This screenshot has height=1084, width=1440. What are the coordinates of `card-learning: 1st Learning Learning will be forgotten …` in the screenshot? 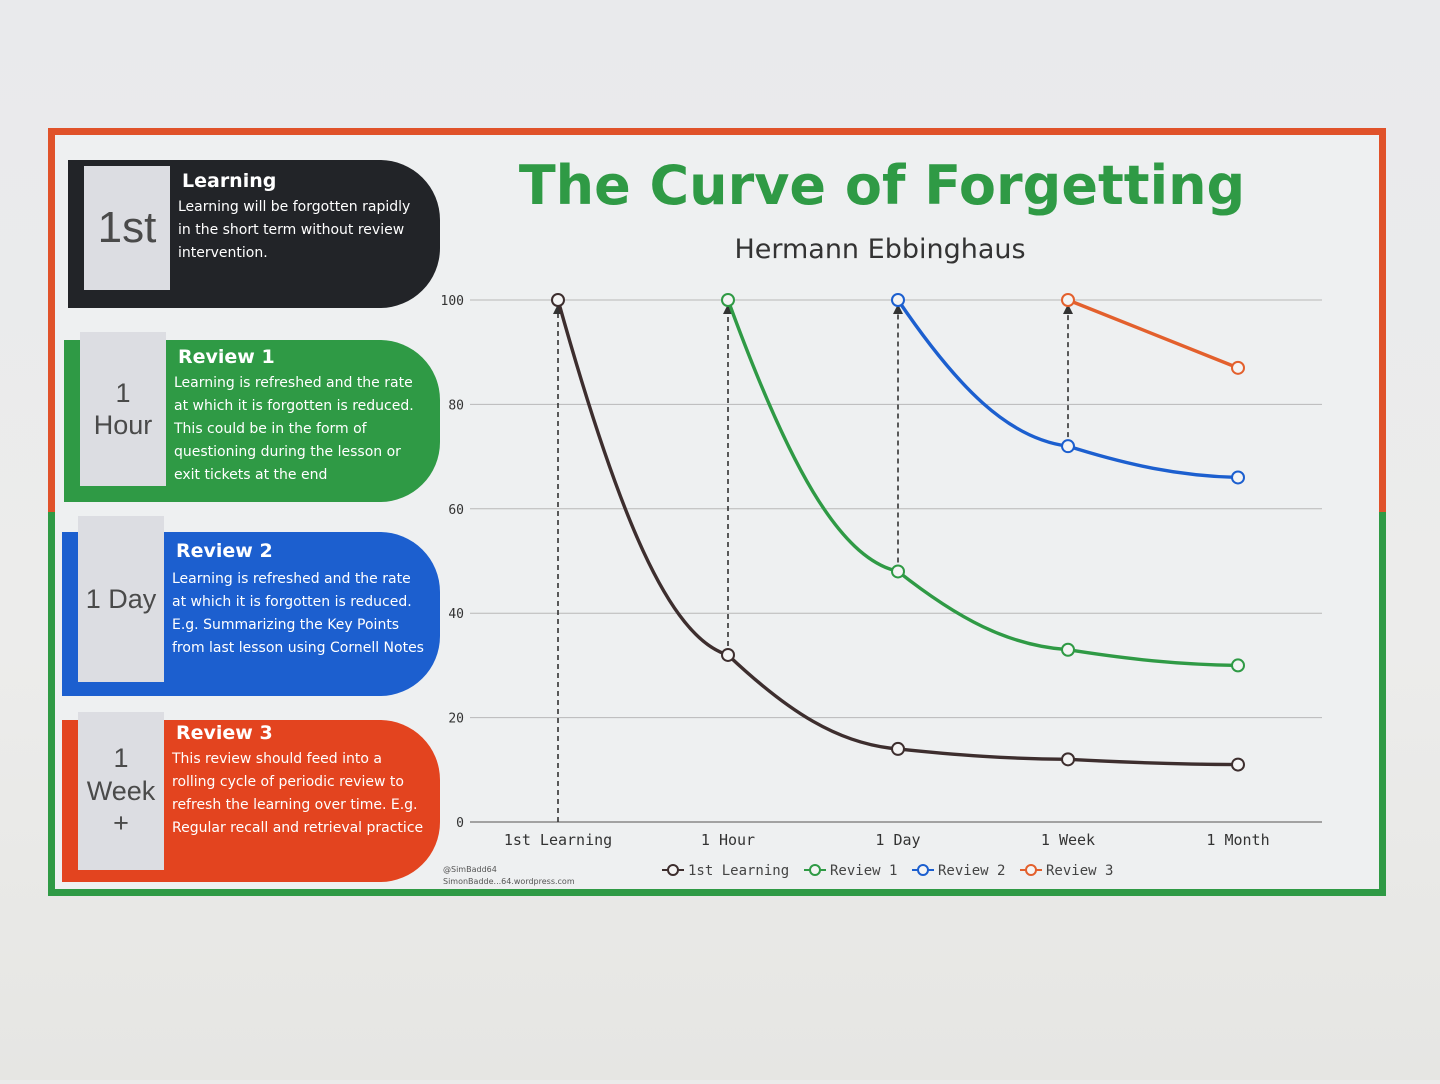 It's located at (254, 234).